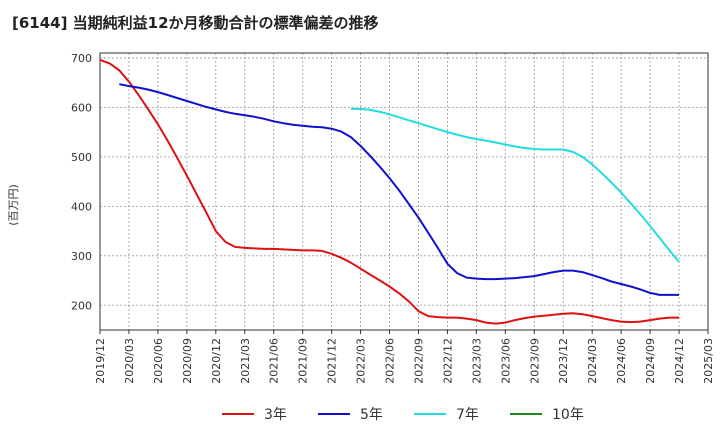 This screenshot has height=440, width=720. What do you see at coordinates (13, 205) in the screenshot?
I see `y-axis-label: (百万円)` at bounding box center [13, 205].